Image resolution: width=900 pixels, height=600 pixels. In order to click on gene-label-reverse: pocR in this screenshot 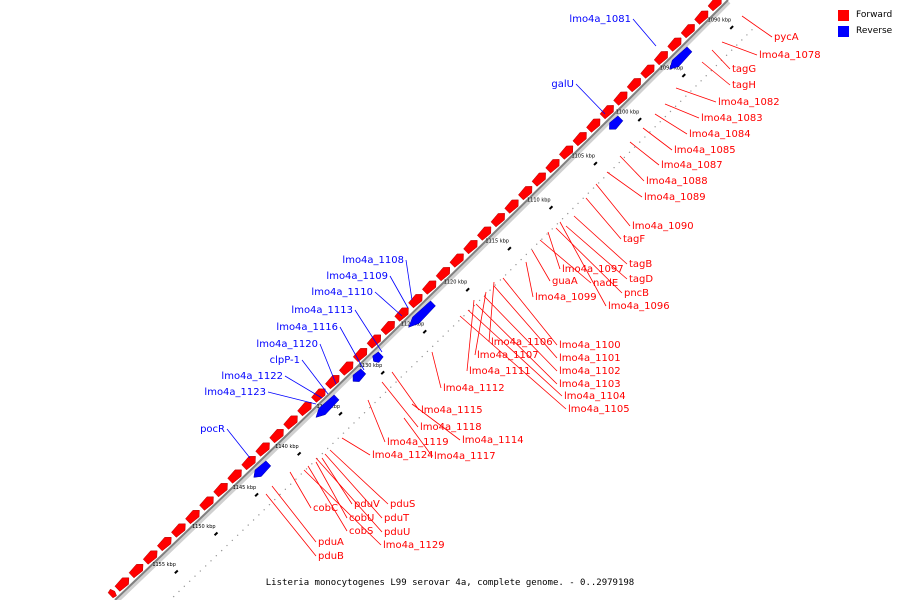, I will do `click(212, 429)`.